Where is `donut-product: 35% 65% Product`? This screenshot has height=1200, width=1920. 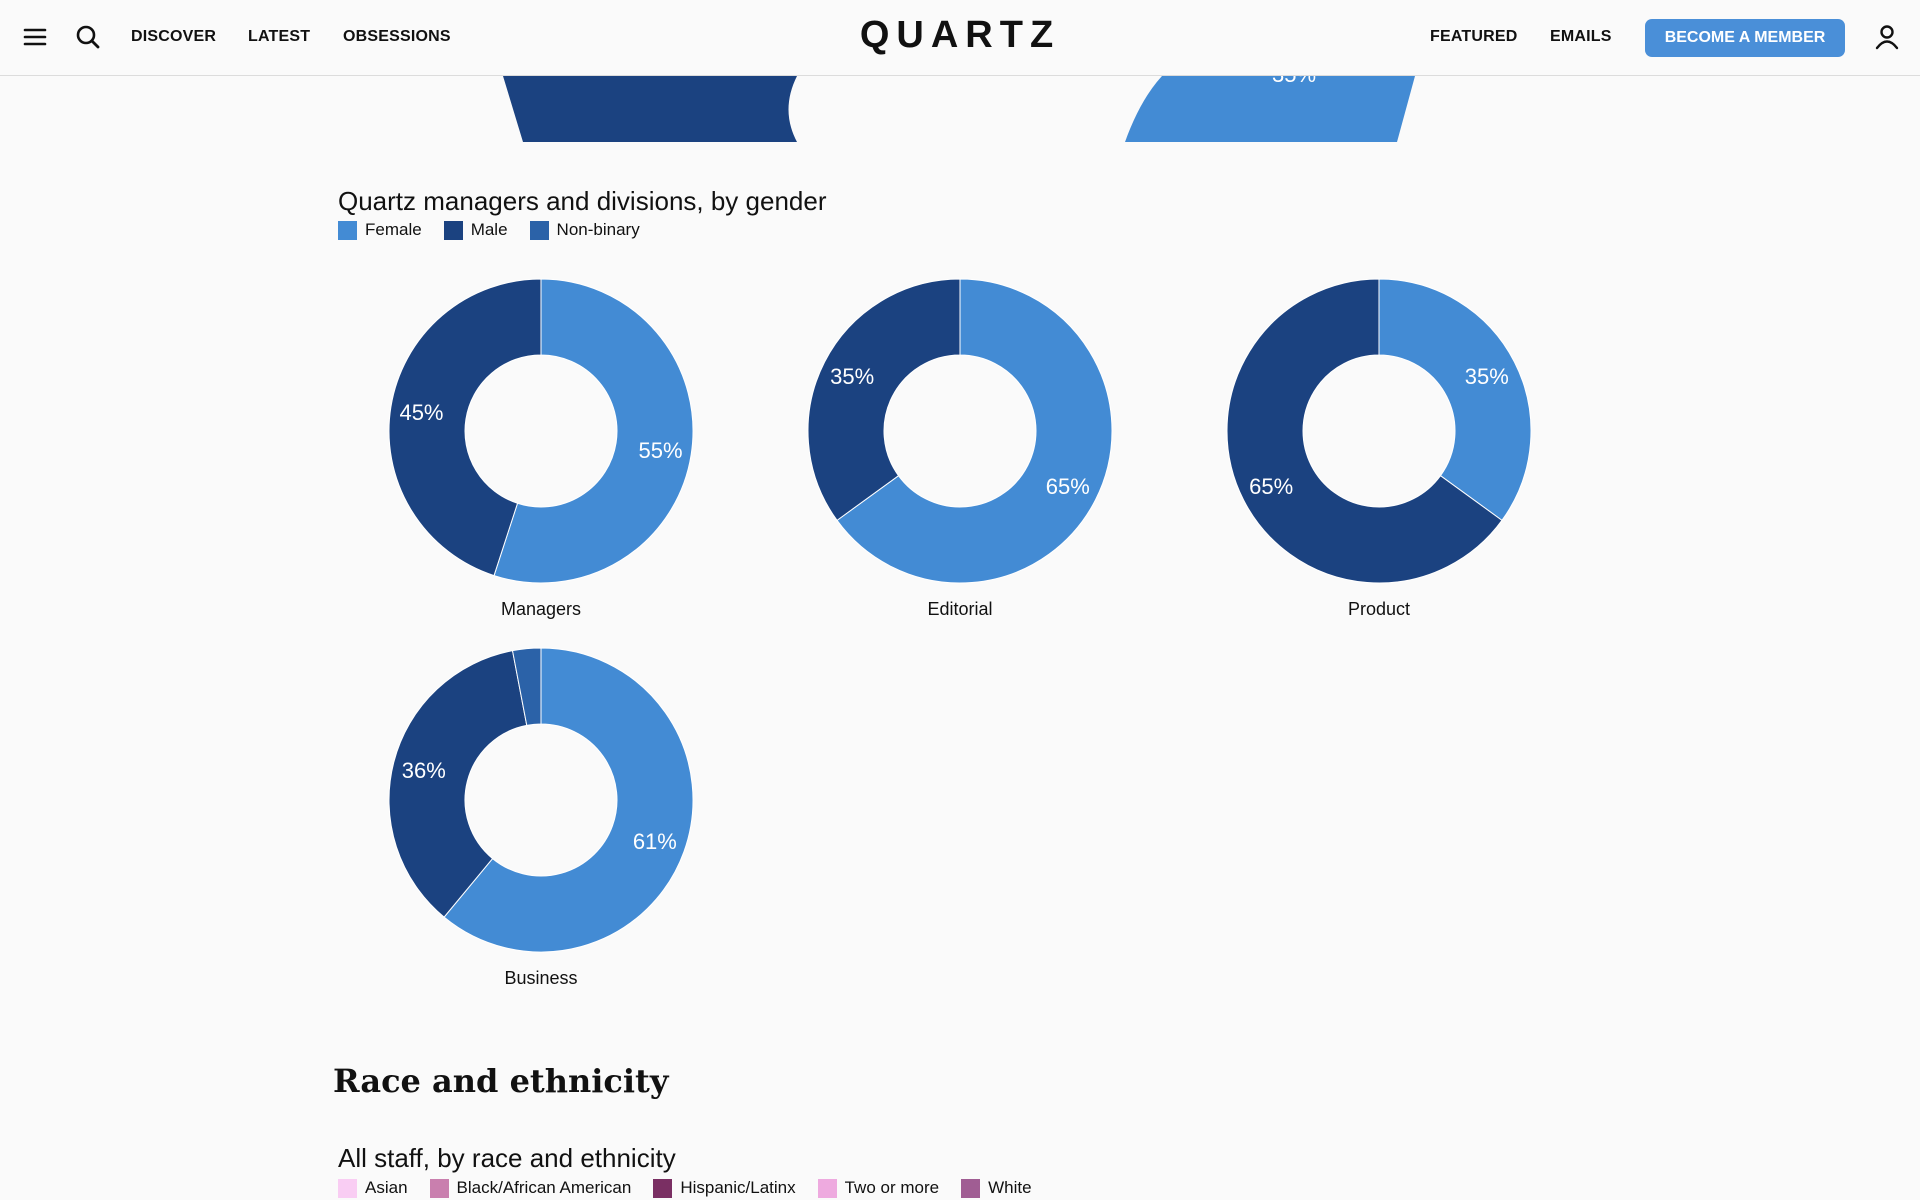
donut-product: 35% 65% Product is located at coordinates (1379, 448).